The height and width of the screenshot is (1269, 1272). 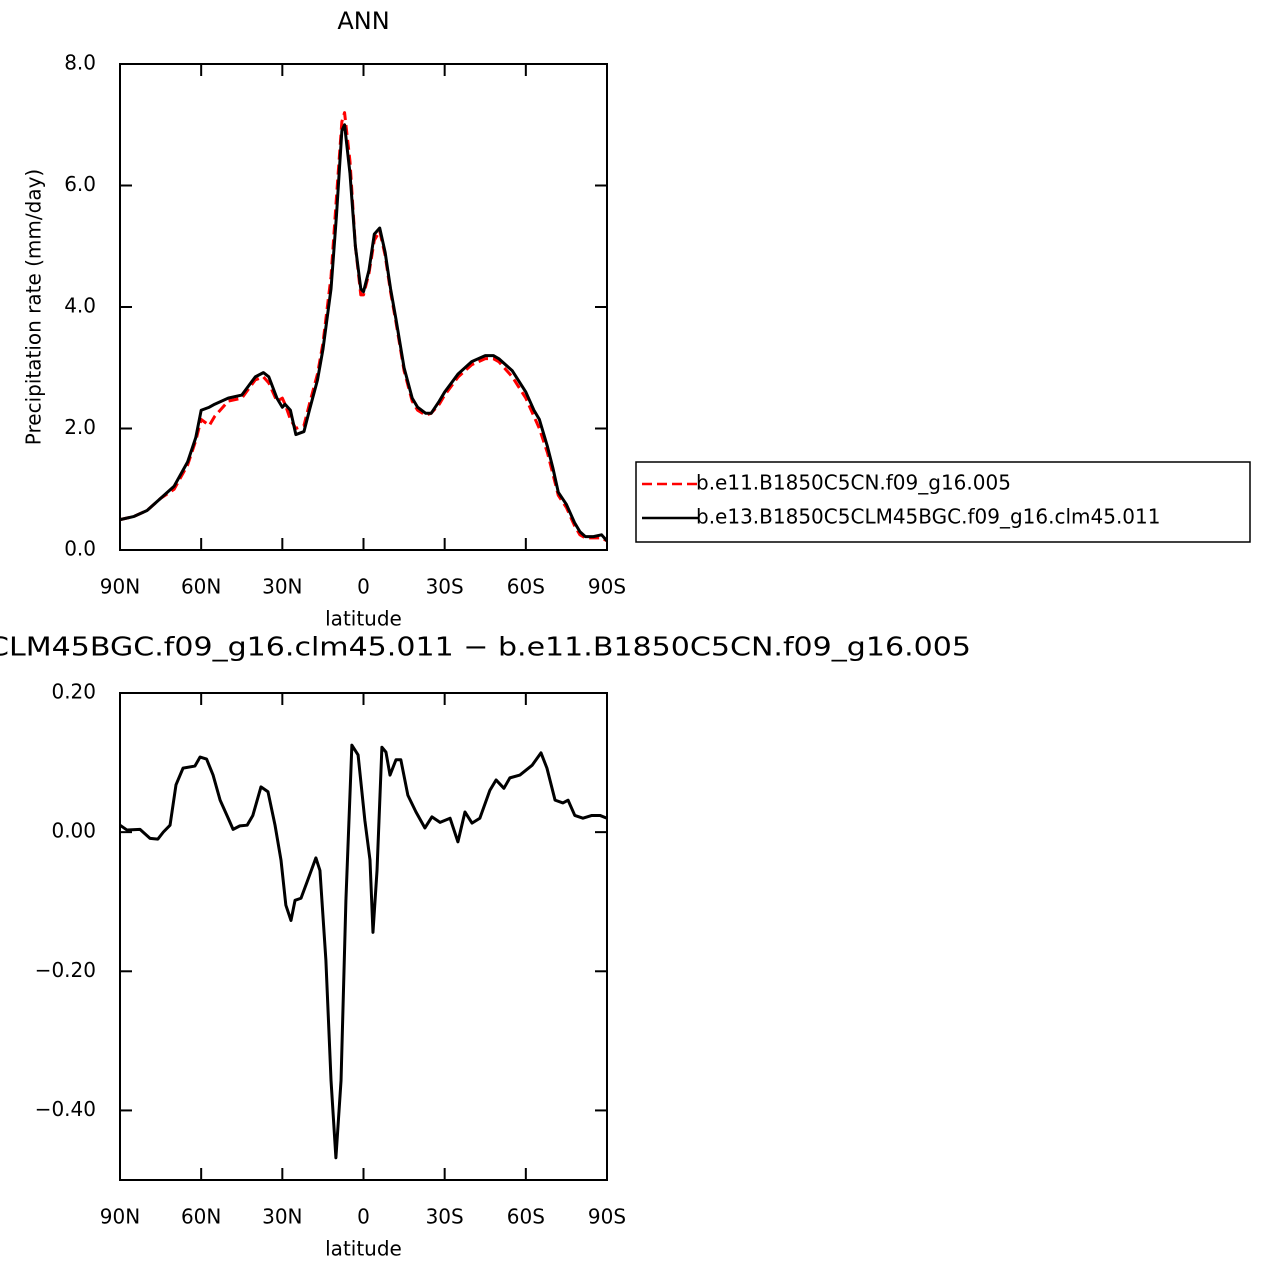 I want to click on y-tick-label: 2.0, so click(x=80, y=427).